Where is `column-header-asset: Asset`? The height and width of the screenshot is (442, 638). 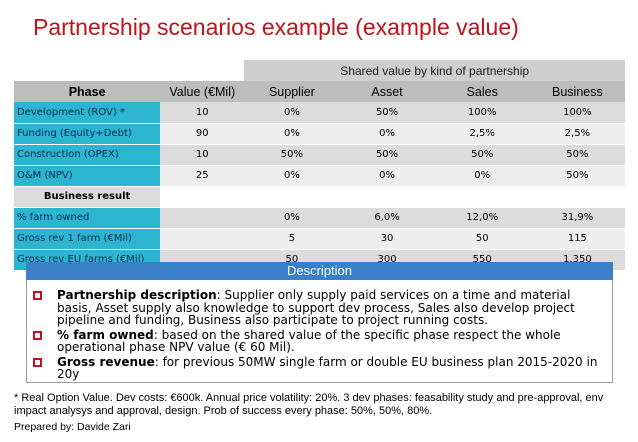
column-header-asset: Asset is located at coordinates (387, 91).